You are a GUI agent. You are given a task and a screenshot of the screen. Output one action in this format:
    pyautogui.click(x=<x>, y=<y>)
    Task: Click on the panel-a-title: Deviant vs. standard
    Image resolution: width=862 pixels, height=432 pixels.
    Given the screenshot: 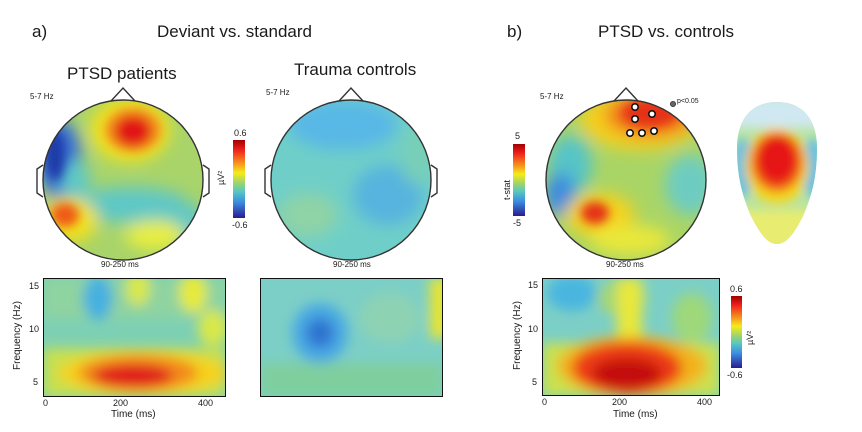 What is the action you would take?
    pyautogui.click(x=234, y=31)
    